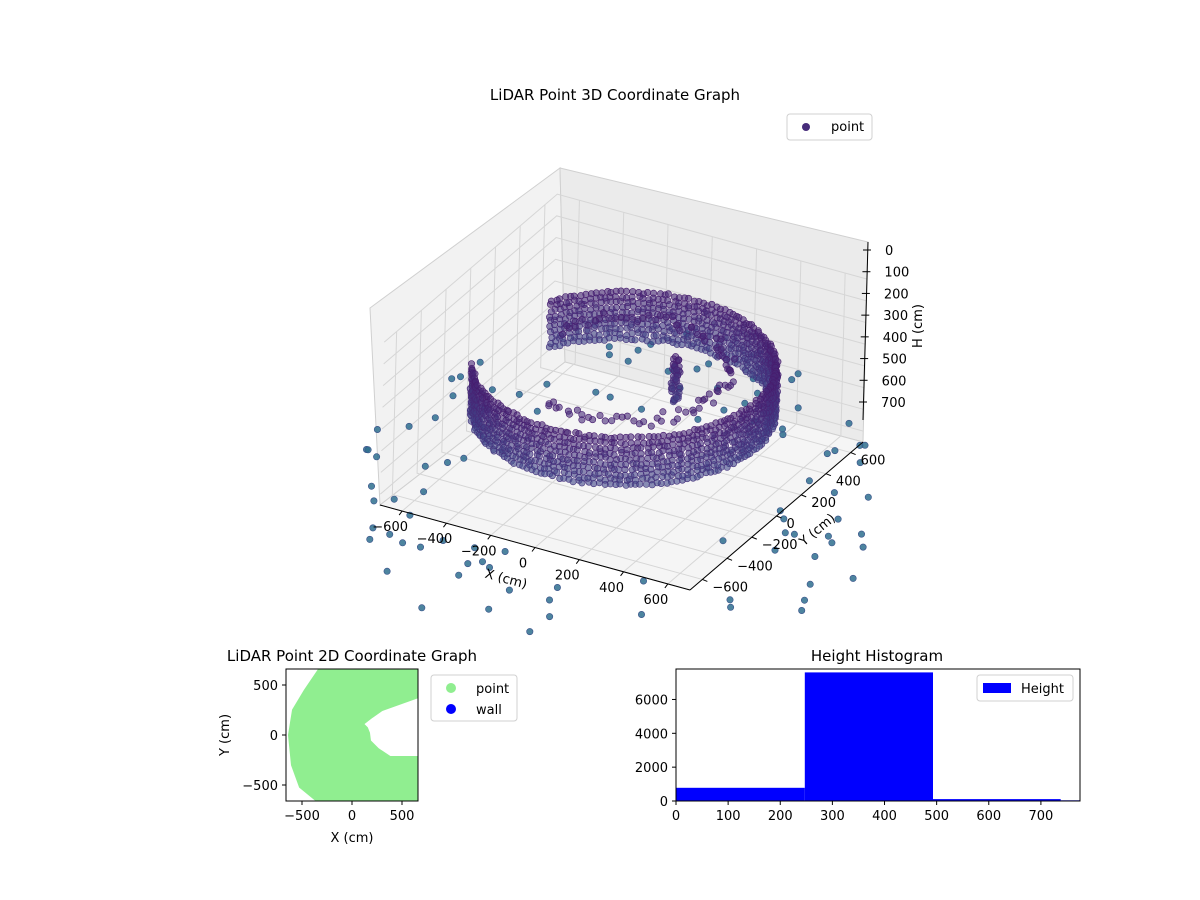  What do you see at coordinates (352, 838) in the screenshot?
I see `chart-2d-x-label: X (cm)` at bounding box center [352, 838].